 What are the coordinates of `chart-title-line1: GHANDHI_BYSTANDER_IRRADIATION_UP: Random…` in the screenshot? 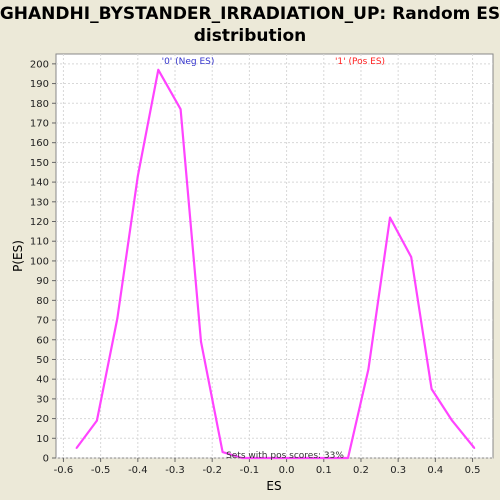 It's located at (250, 14).